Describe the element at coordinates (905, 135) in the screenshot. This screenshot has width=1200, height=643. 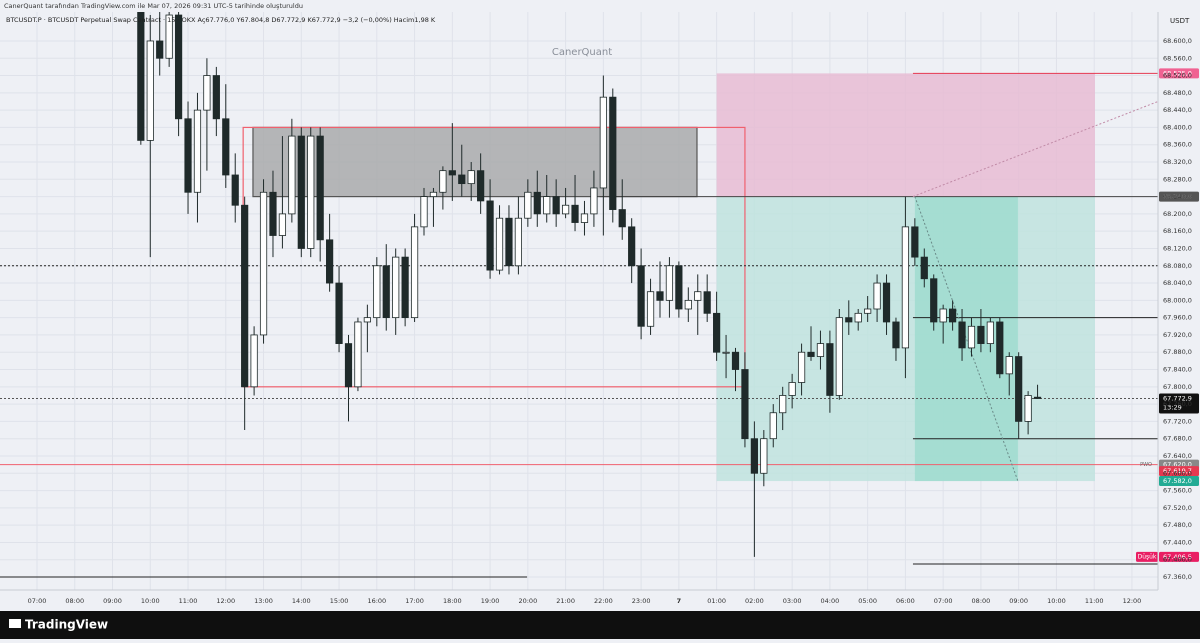
I see `zone` at that location.